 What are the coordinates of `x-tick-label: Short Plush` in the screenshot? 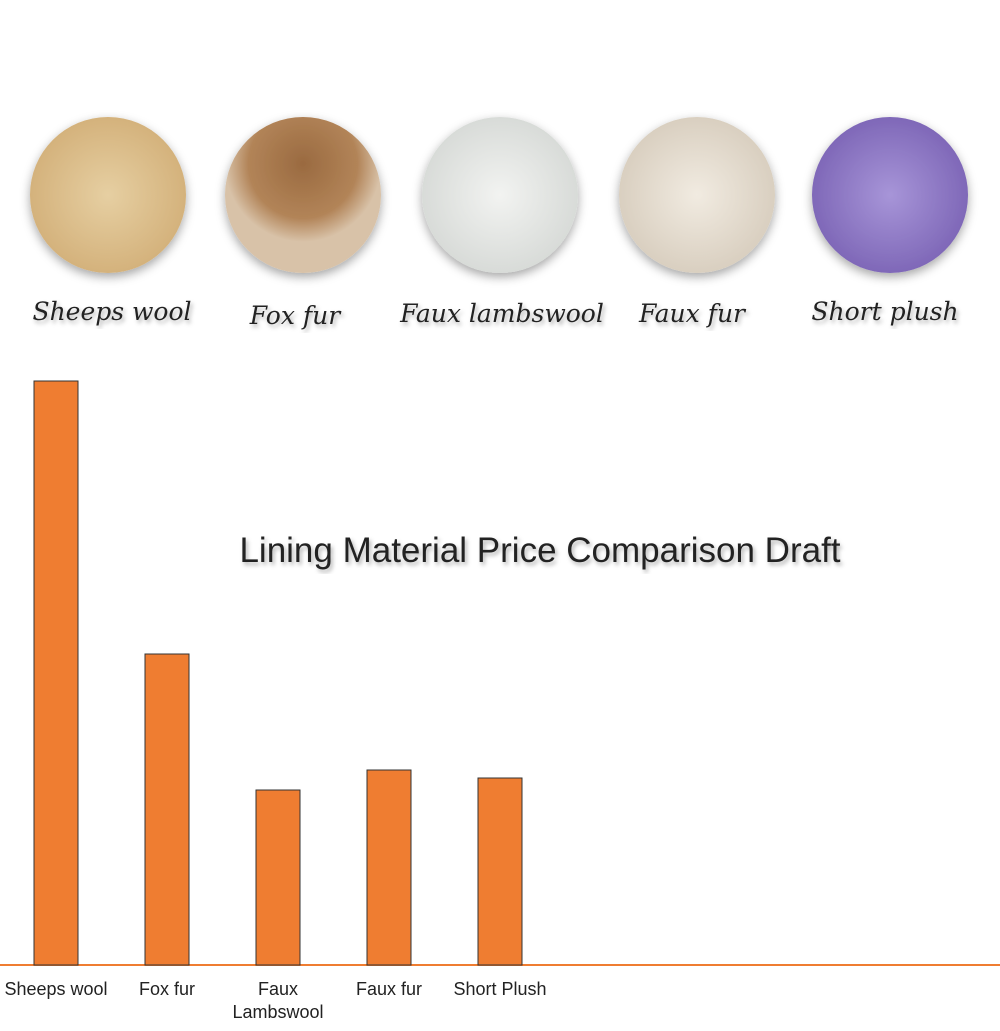 It's located at (500, 989).